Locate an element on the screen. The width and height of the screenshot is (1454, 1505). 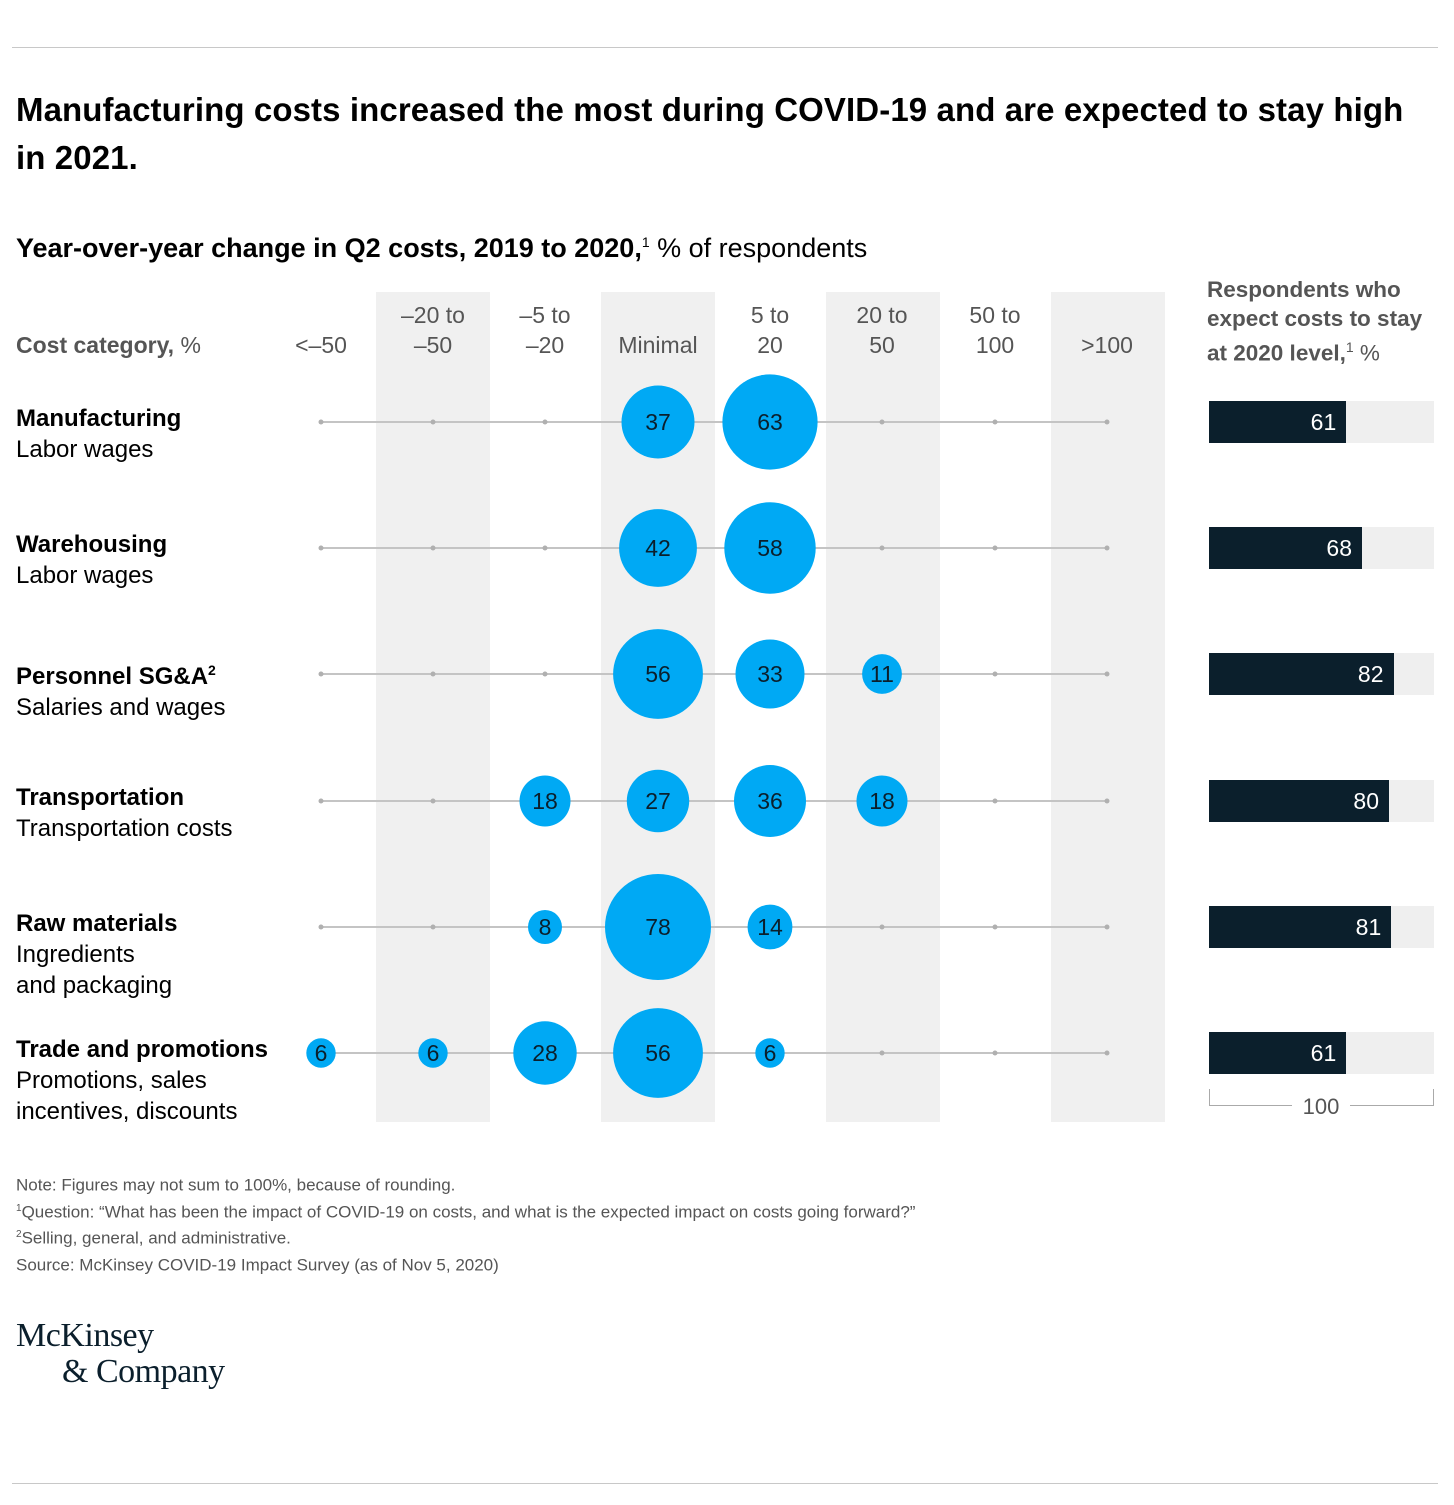
bubble-label: 33 is located at coordinates (770, 674).